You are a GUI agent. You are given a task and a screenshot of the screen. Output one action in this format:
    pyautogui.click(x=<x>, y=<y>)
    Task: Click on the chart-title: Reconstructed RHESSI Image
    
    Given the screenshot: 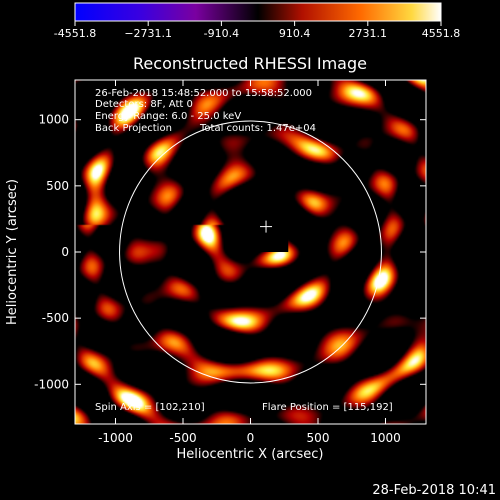 What is the action you would take?
    pyautogui.click(x=250, y=63)
    